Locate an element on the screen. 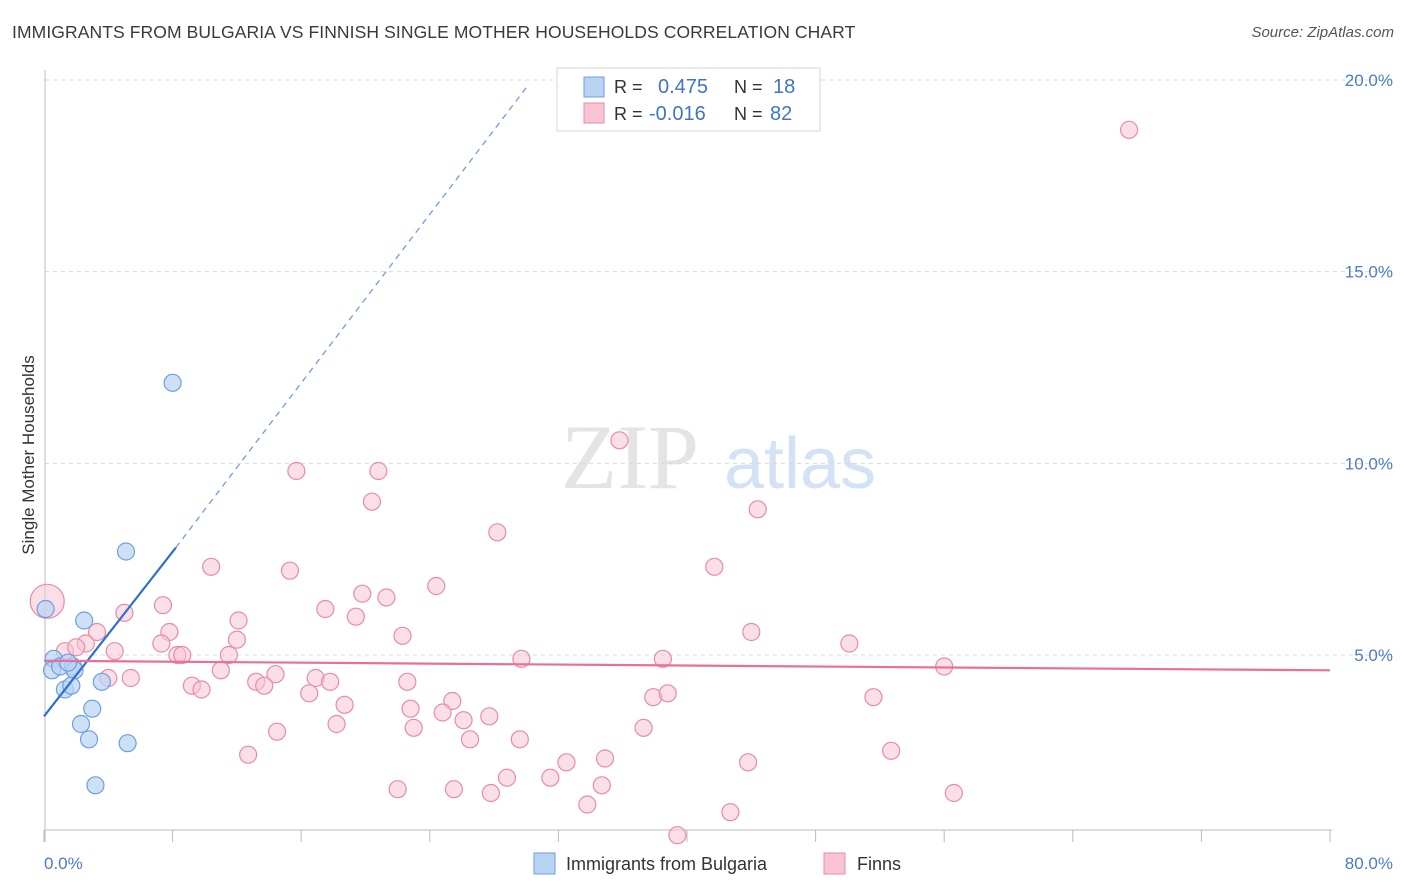  legend-n-label-2: N = is located at coordinates (748, 114).